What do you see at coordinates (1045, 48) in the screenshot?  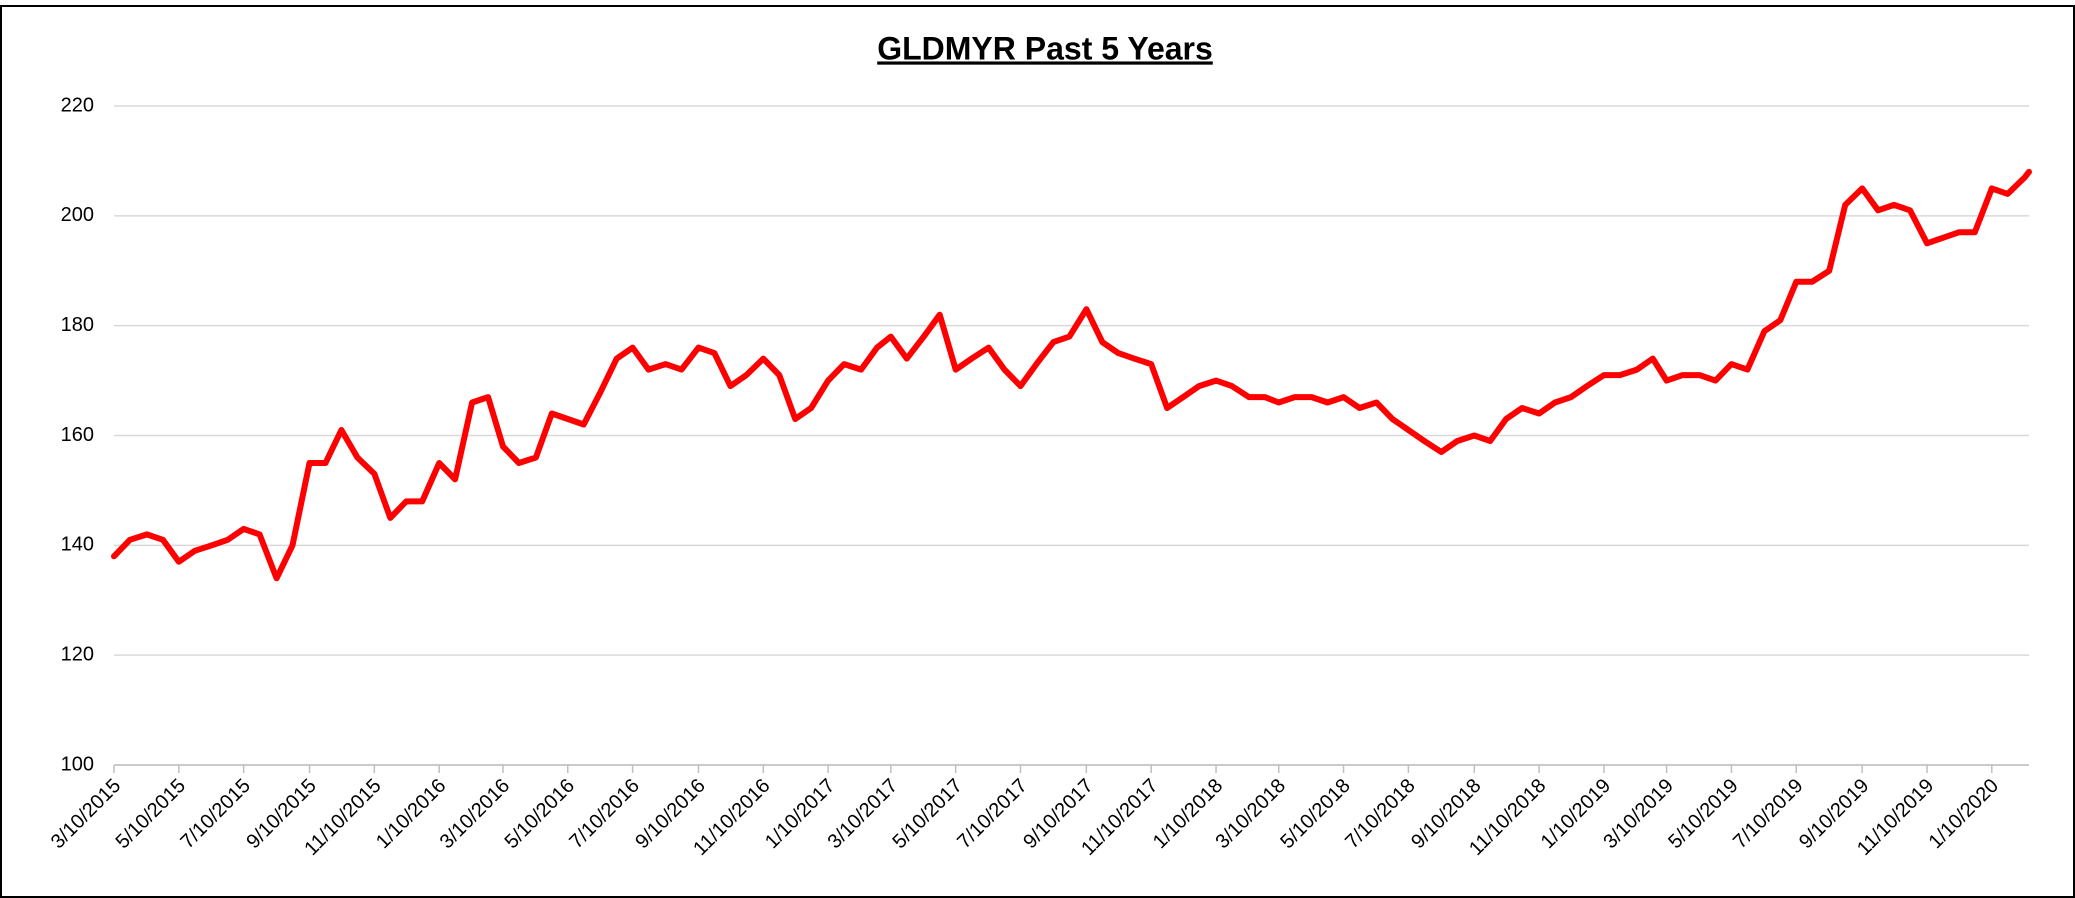 I see `chart-title: GLDMYR Past 5 Years` at bounding box center [1045, 48].